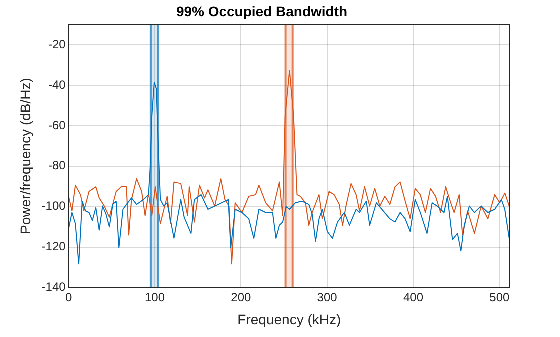  I want to click on y-tick-label: -60, so click(57, 125).